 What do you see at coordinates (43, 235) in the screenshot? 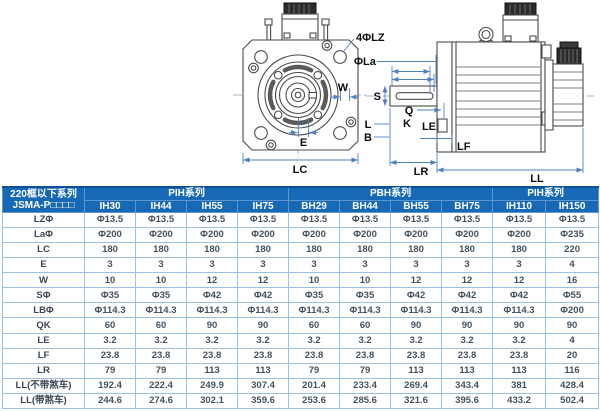
I see `row-label: LaΦ` at bounding box center [43, 235].